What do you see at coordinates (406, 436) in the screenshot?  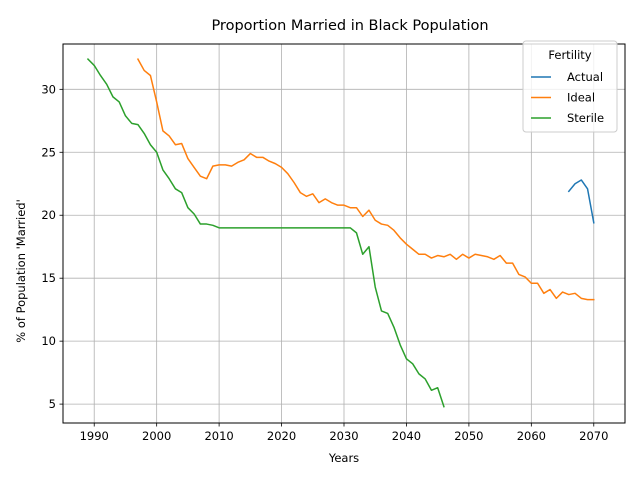 I see `x-tick-label: 2040` at bounding box center [406, 436].